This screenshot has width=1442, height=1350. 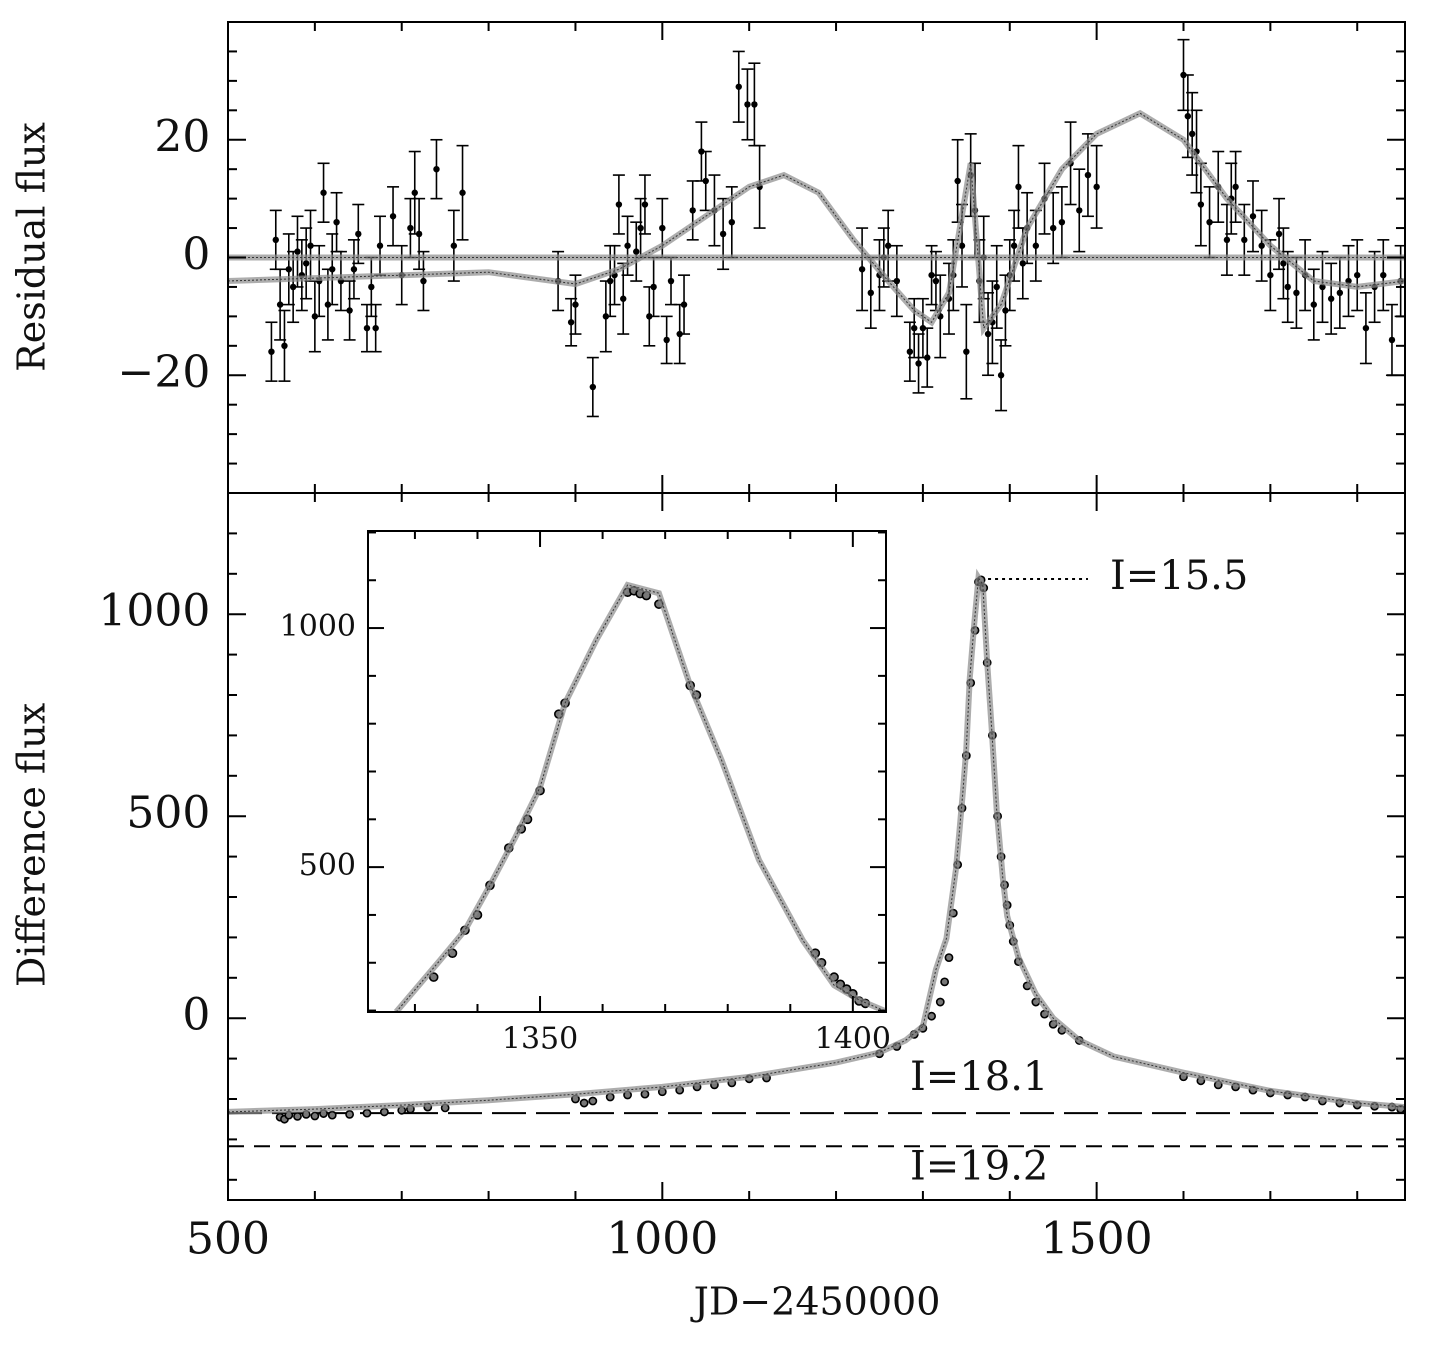 What do you see at coordinates (979, 1166) in the screenshot?
I see `annotation: I=19.2` at bounding box center [979, 1166].